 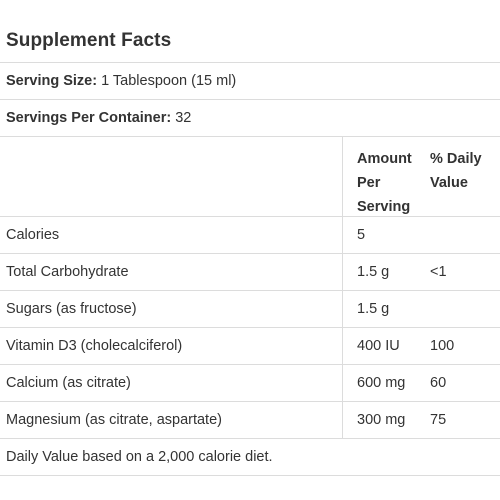 I want to click on nutrient-dv: 75, so click(x=438, y=420).